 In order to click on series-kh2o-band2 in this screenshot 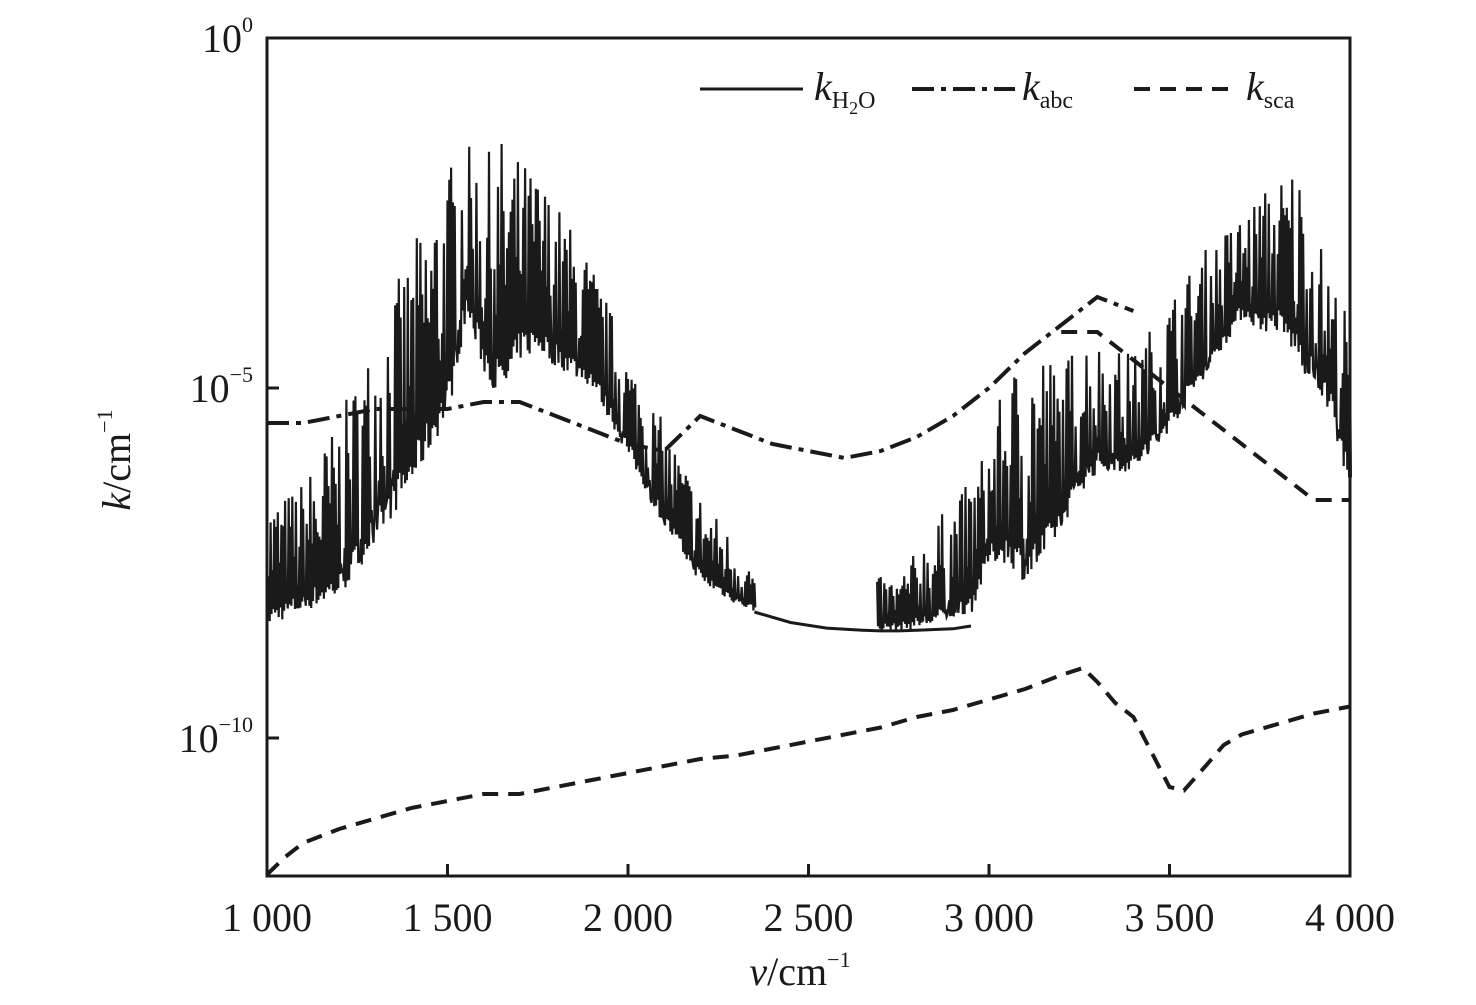, I will do `click(1114, 405)`.